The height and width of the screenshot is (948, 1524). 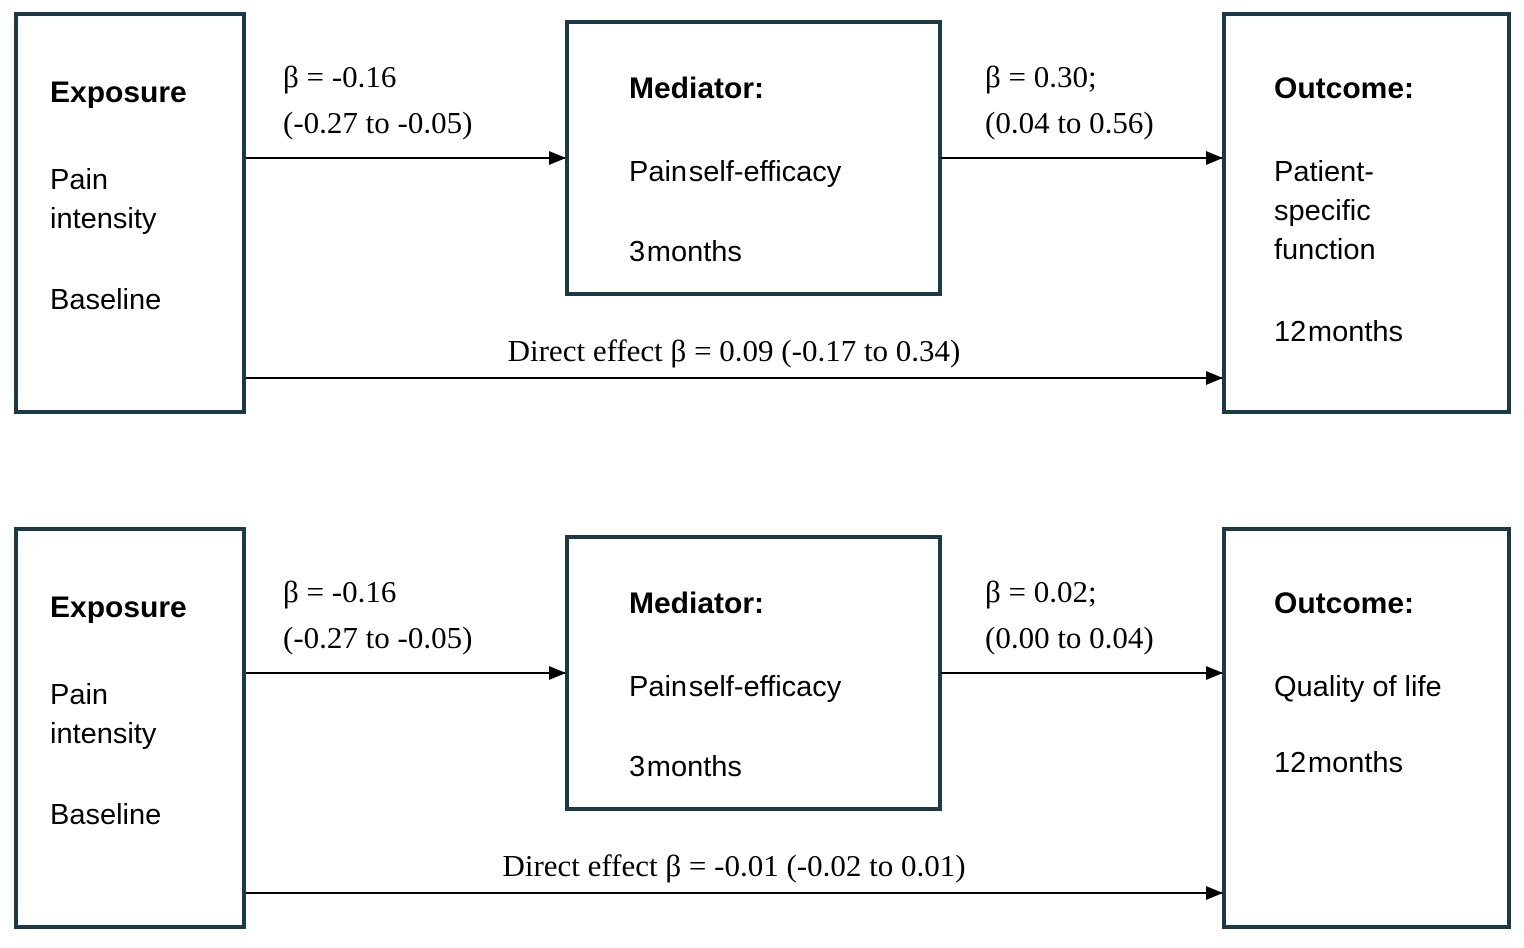 What do you see at coordinates (1069, 637) in the screenshot?
I see `path-b-ci: (0.00 to 0.04)` at bounding box center [1069, 637].